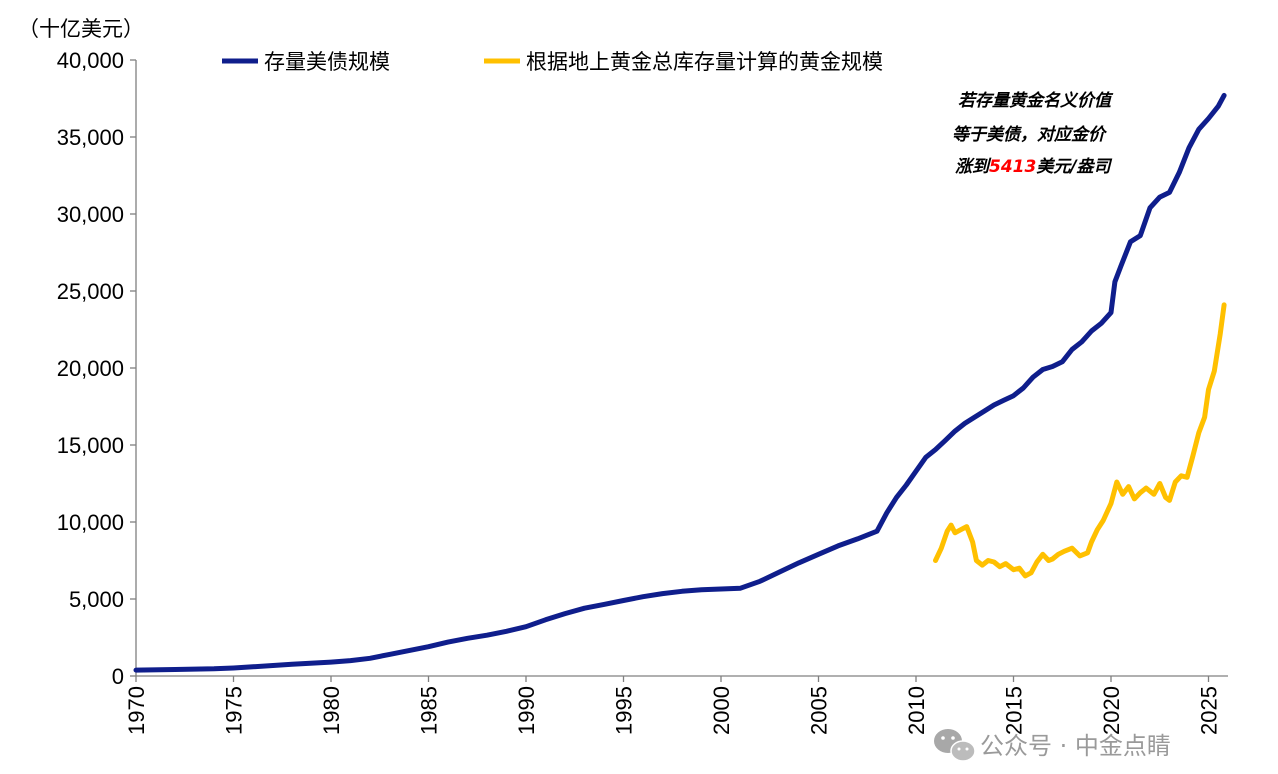  Describe the element at coordinates (90, 137) in the screenshot. I see `y-tick-label: 35,000` at that location.